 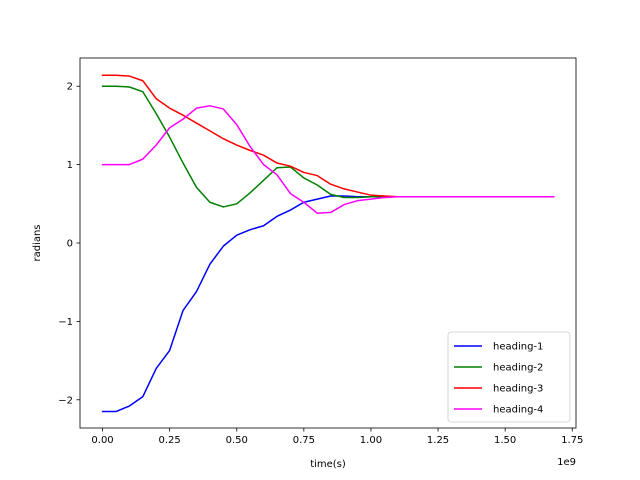 I want to click on x-axis-offset-label: 1e9, so click(x=566, y=462).